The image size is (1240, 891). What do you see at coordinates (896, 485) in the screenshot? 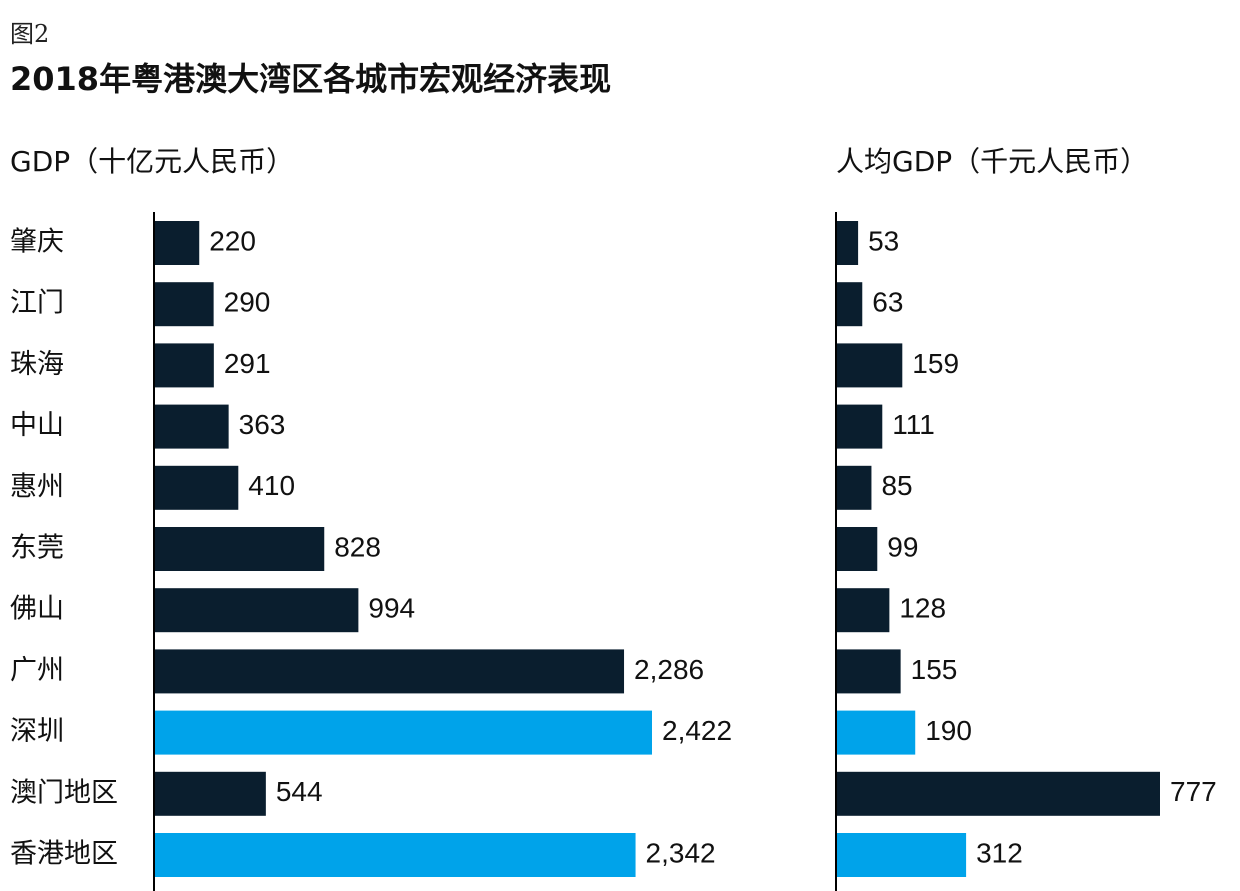
I see `gdp-per-capita-value-label: 85` at bounding box center [896, 485].